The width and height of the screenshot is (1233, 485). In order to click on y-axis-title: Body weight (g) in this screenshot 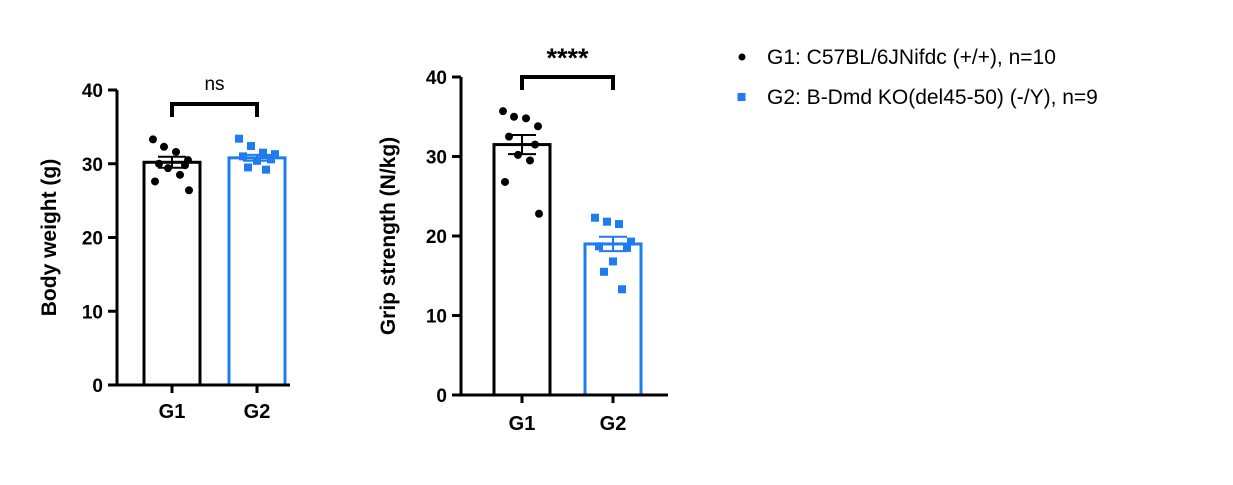, I will do `click(49, 237)`.